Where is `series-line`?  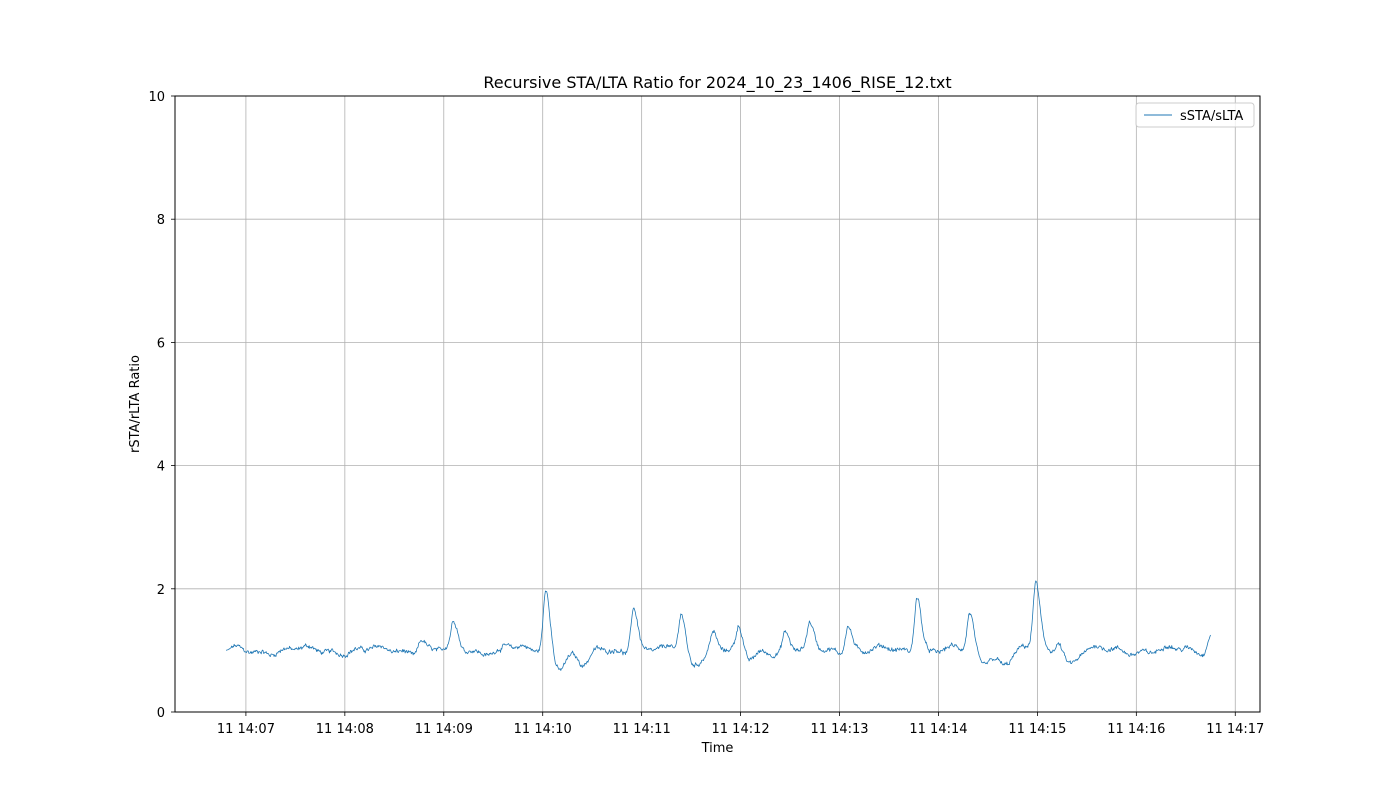 series-line is located at coordinates (718, 625).